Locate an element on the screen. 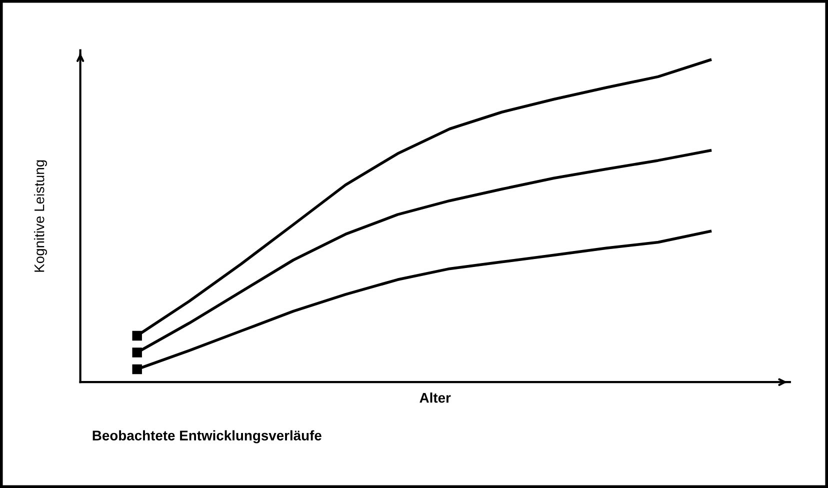 The width and height of the screenshot is (828, 488). text: Beobachtete Entwicklungsverläufe is located at coordinates (207, 437).